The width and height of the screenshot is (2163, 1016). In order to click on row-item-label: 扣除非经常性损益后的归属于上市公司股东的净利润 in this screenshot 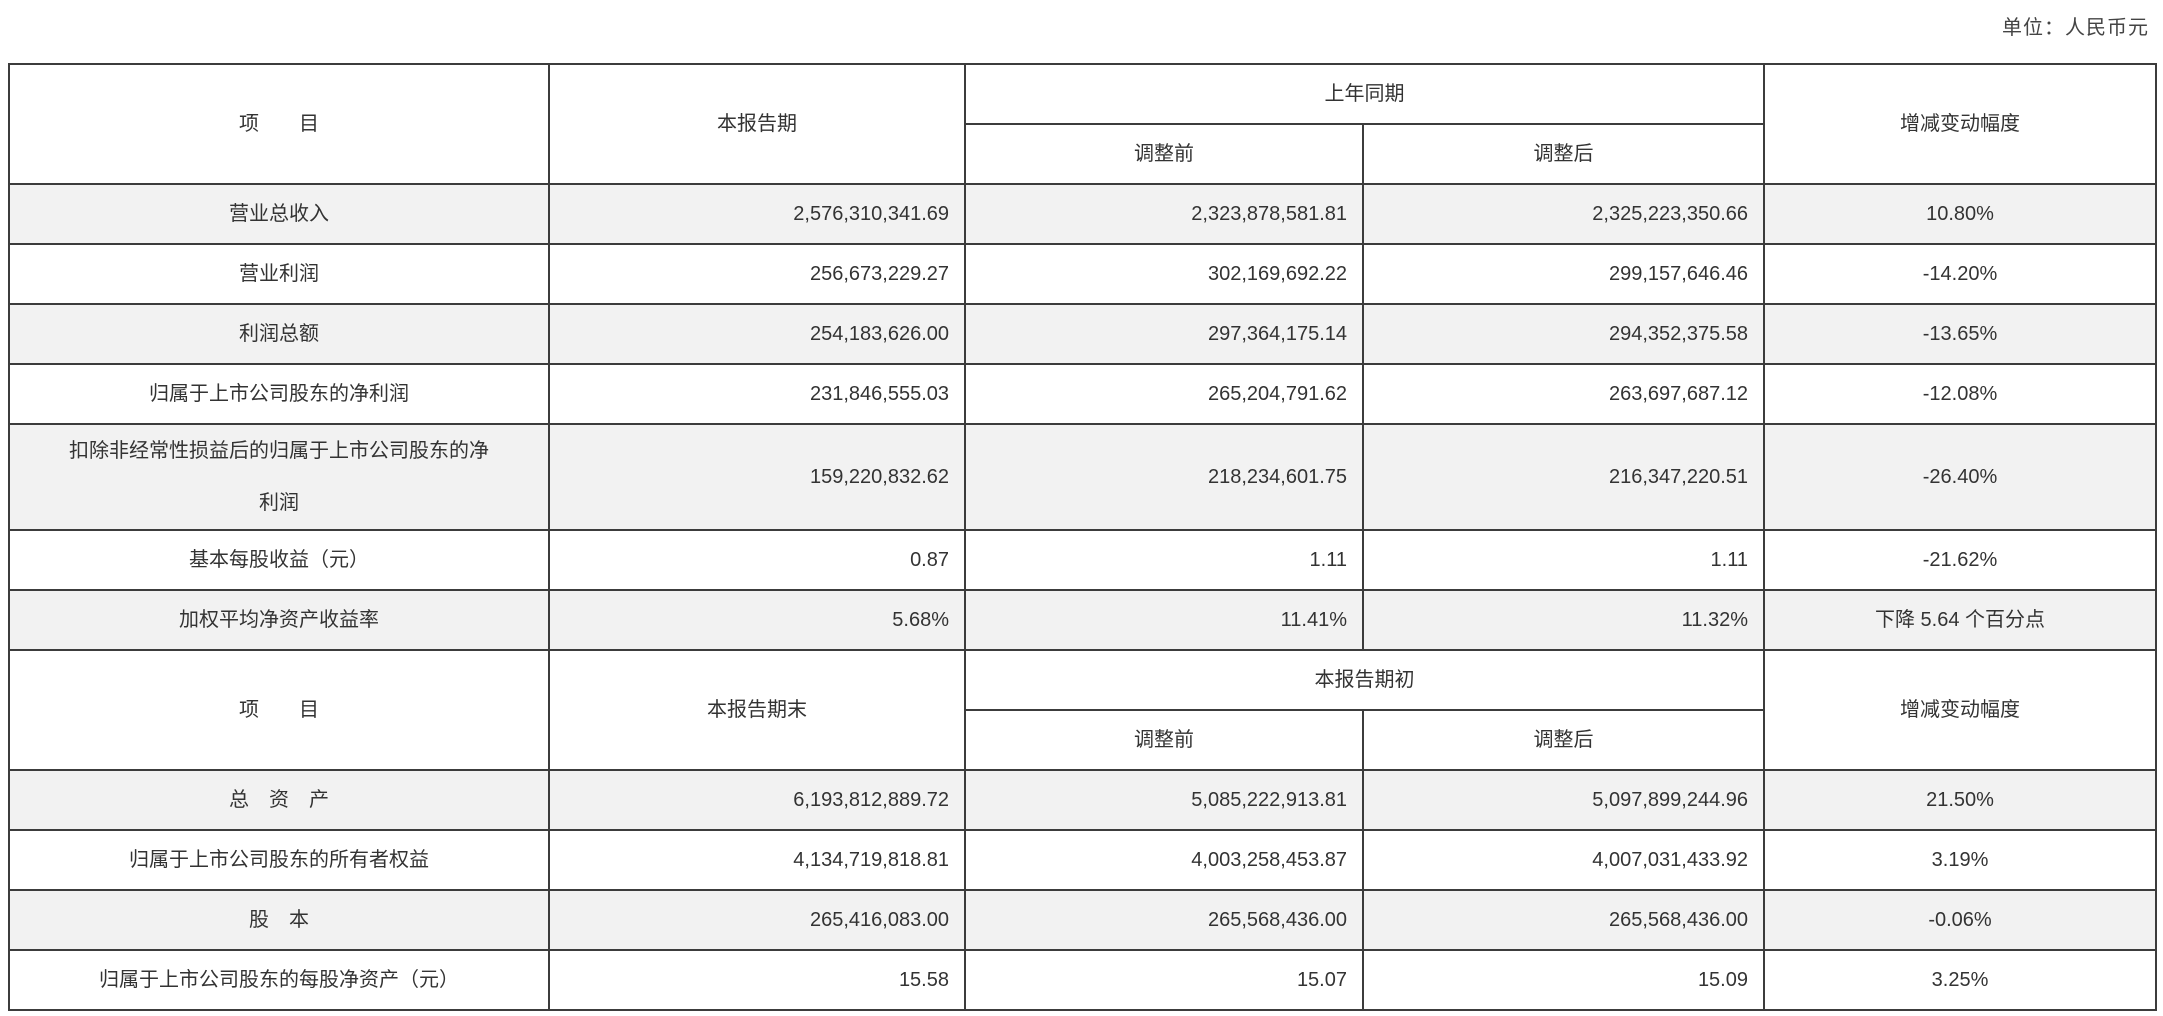, I will do `click(279, 477)`.